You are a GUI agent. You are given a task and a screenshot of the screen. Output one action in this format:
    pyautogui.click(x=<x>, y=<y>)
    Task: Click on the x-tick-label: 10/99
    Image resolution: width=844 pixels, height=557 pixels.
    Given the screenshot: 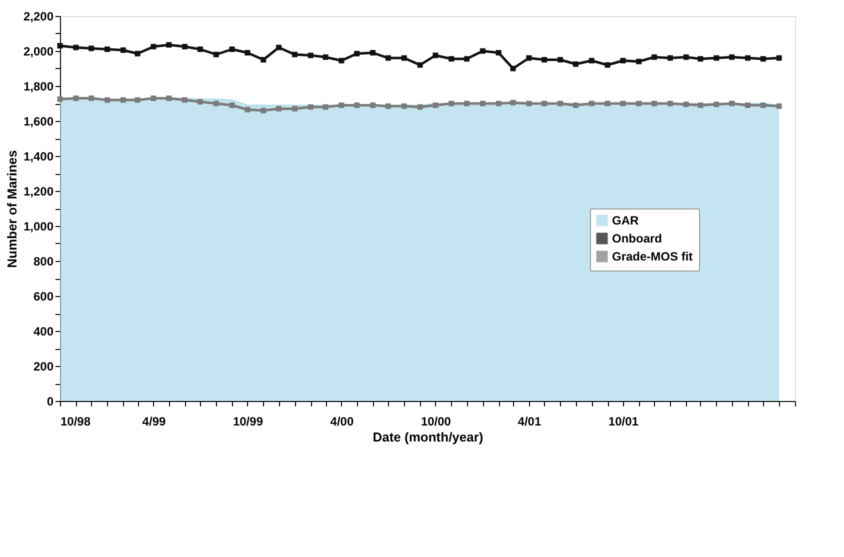 What is the action you would take?
    pyautogui.click(x=248, y=421)
    